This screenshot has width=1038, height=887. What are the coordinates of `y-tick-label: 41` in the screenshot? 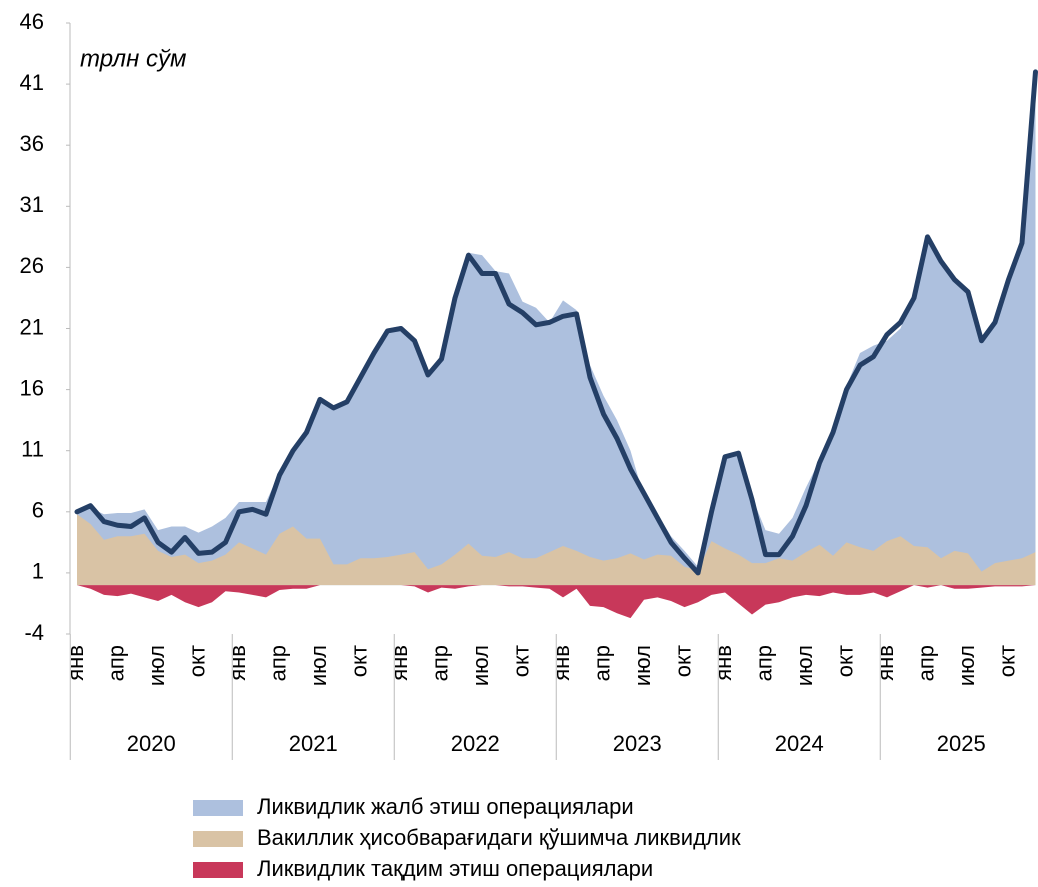 It's located at (32, 82).